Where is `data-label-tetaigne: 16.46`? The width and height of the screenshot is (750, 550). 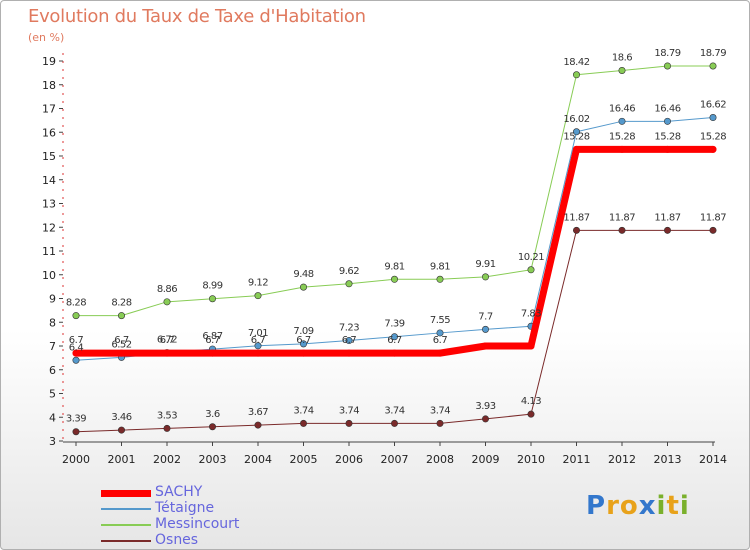
data-label-tetaigne: 16.46 is located at coordinates (622, 108).